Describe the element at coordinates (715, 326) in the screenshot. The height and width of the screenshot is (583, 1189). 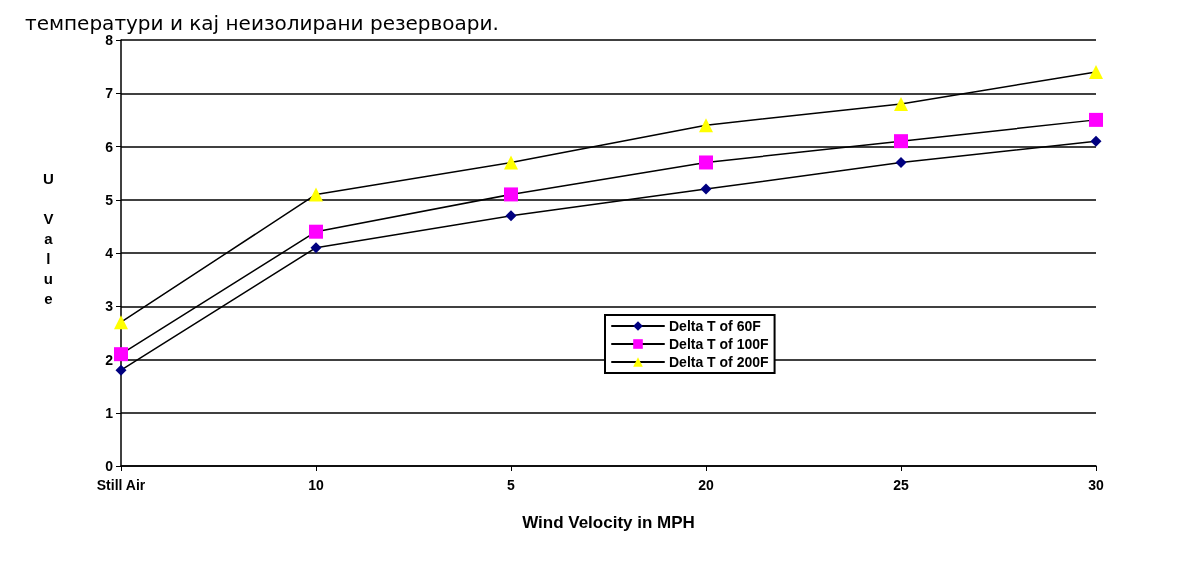
I see `legend-label: Delta T of 60F` at that location.